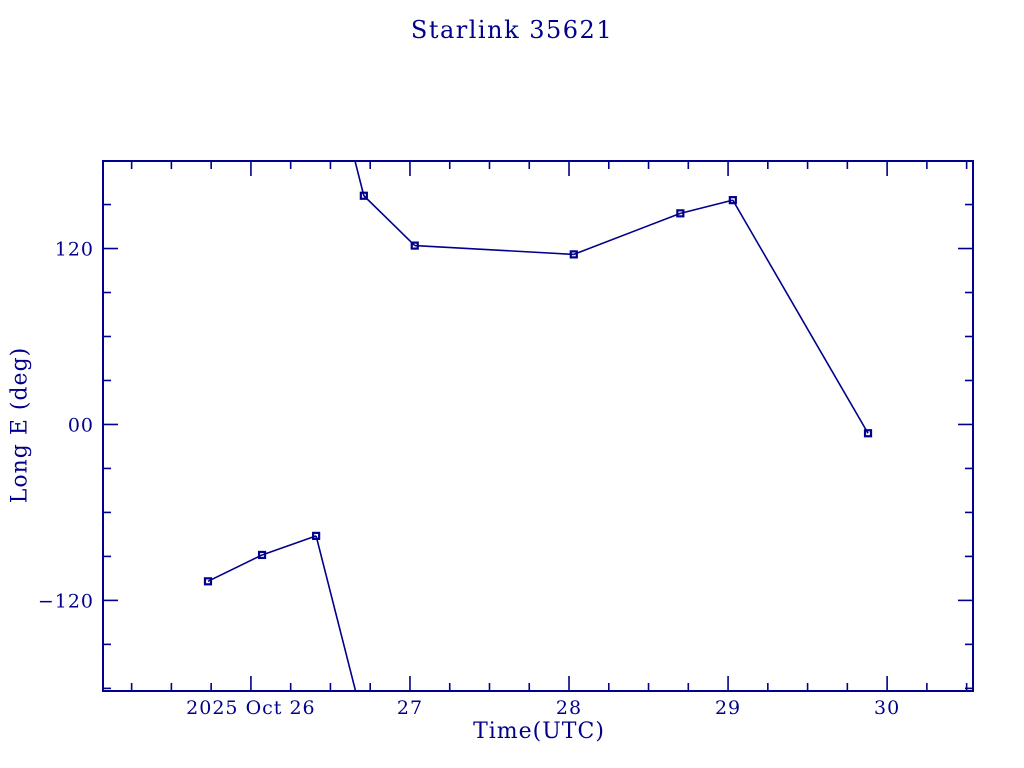  I want to click on x-tick-label: 30, so click(887, 708).